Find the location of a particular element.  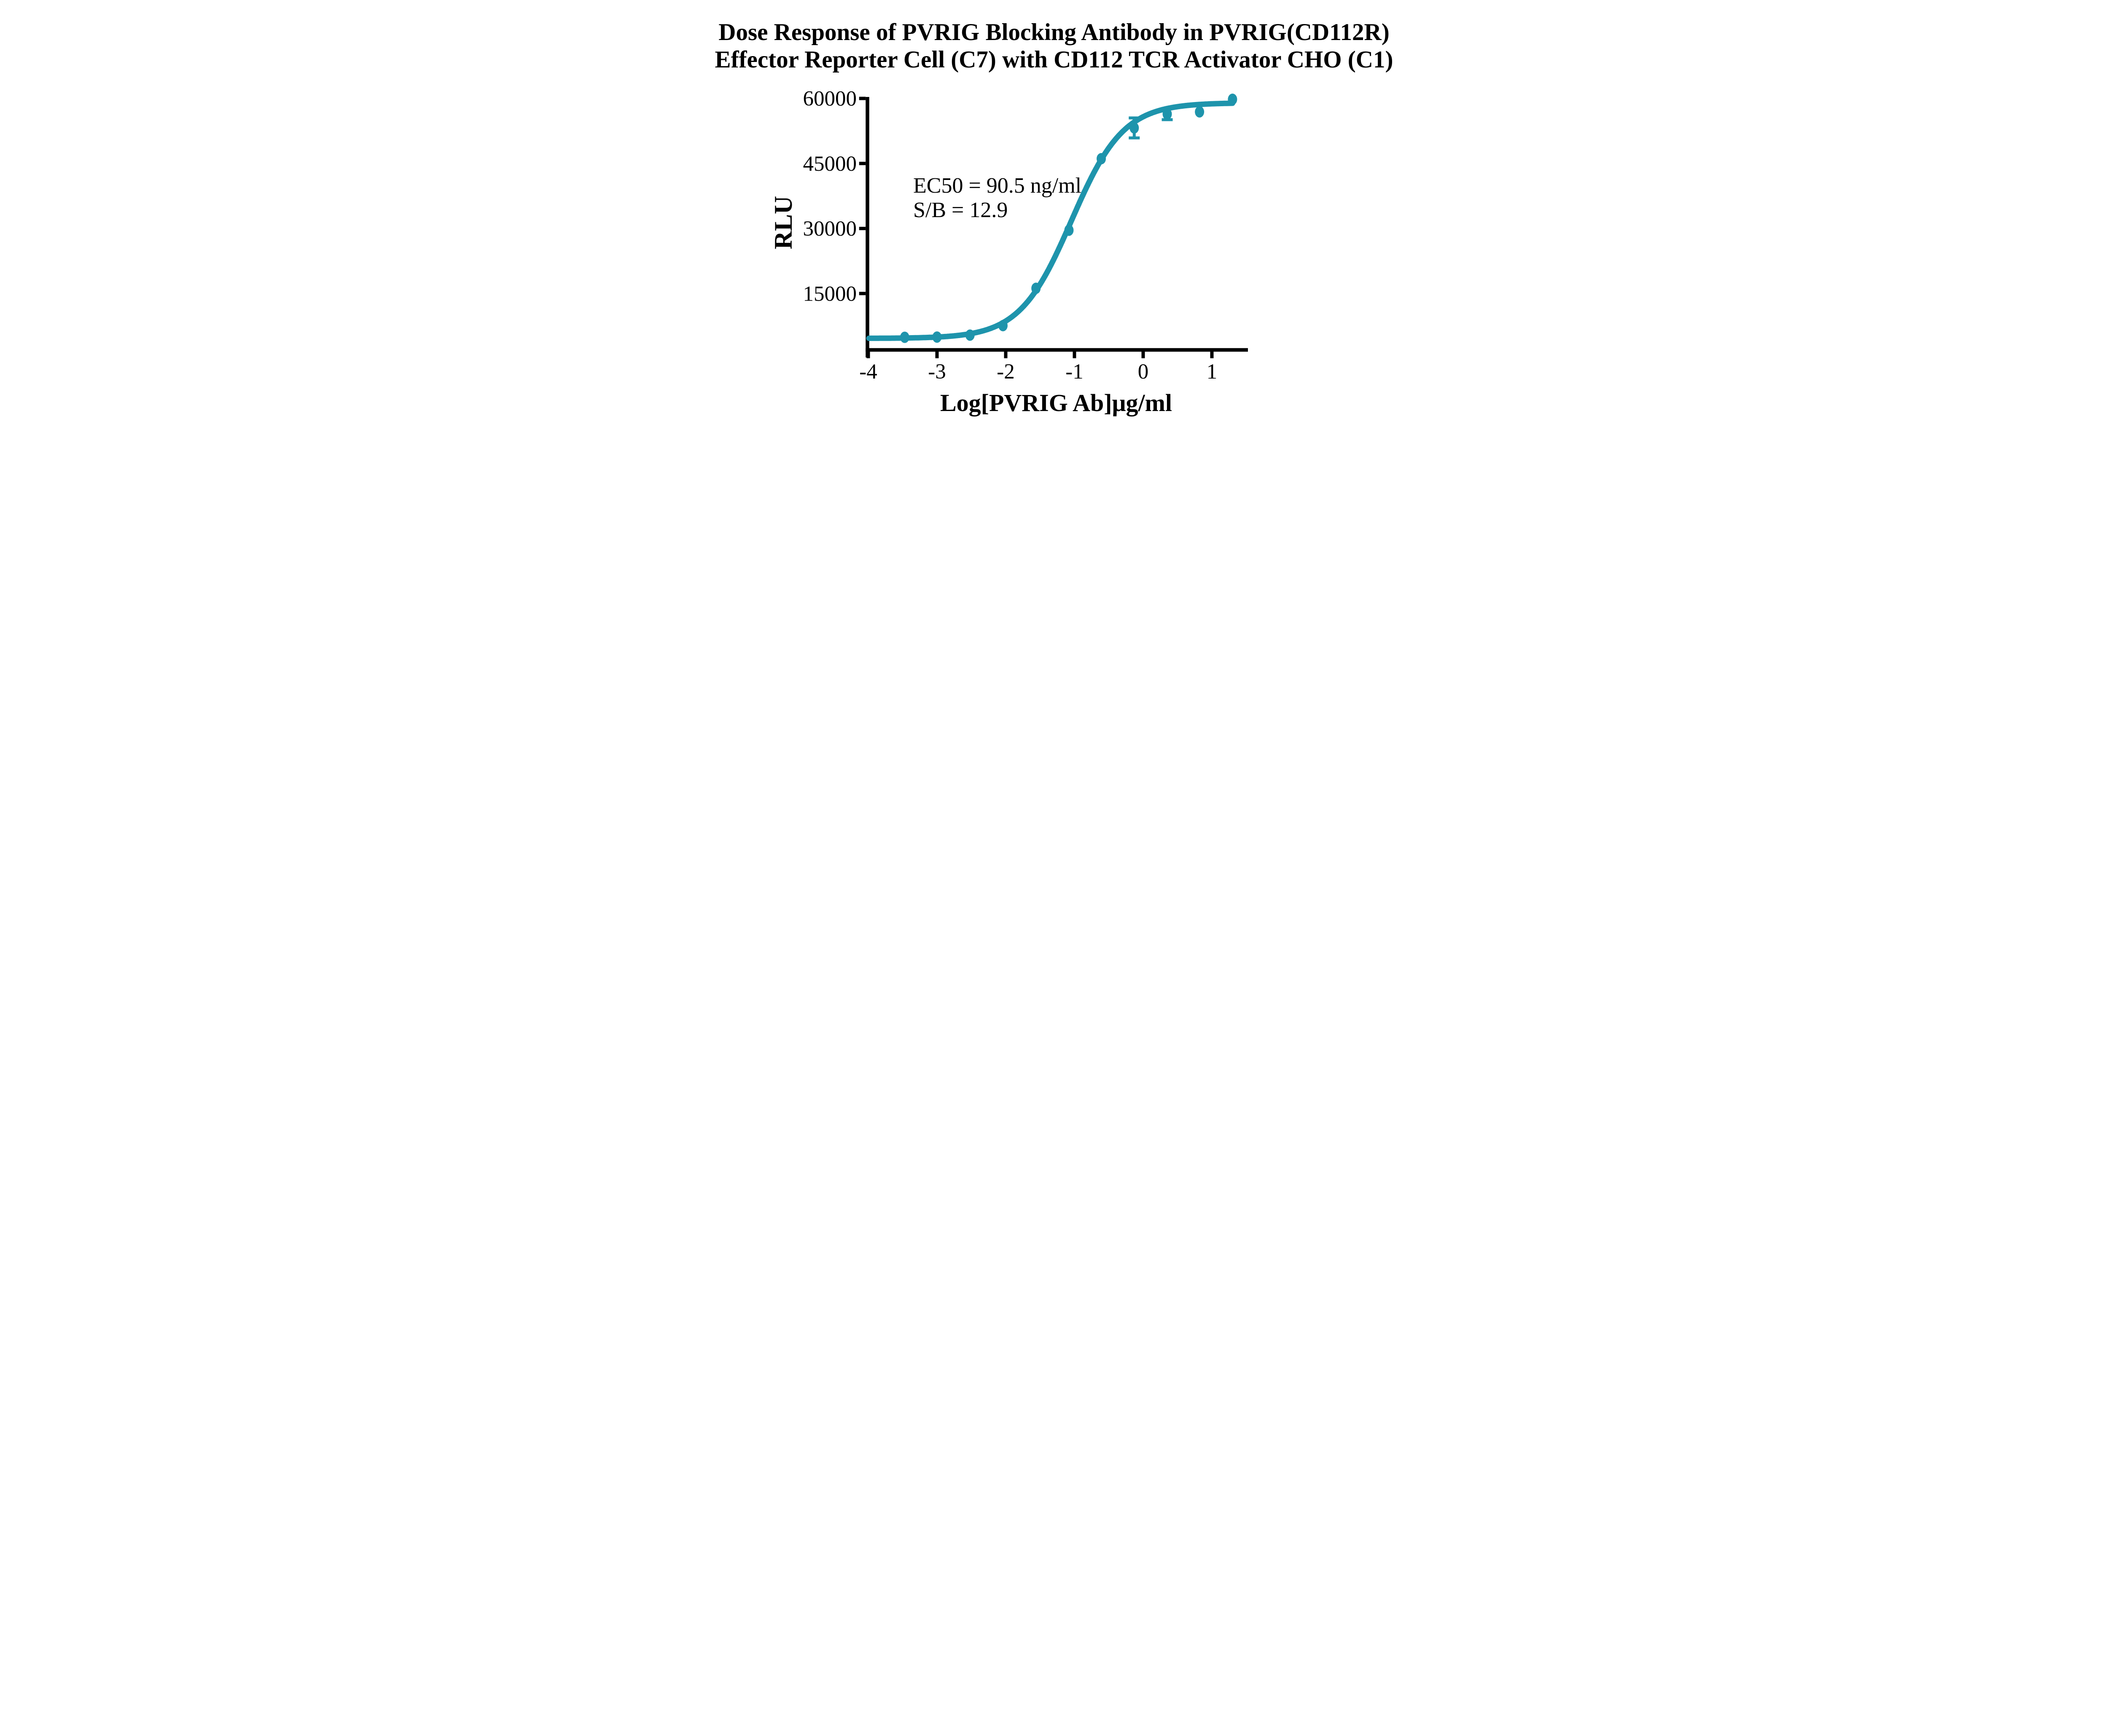

x-tick-label: 0 is located at coordinates (1143, 372).